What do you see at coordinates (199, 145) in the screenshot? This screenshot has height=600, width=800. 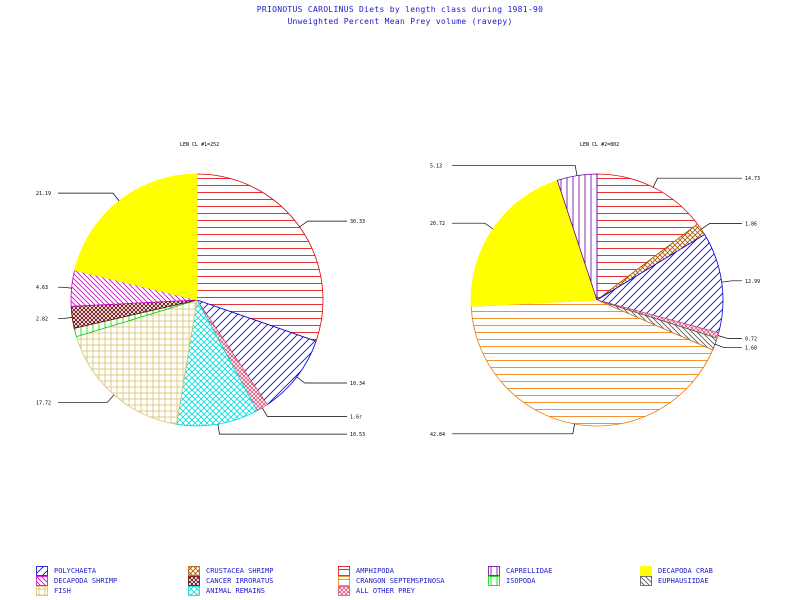 I see `pie-title: LEN CL #1=252` at bounding box center [199, 145].